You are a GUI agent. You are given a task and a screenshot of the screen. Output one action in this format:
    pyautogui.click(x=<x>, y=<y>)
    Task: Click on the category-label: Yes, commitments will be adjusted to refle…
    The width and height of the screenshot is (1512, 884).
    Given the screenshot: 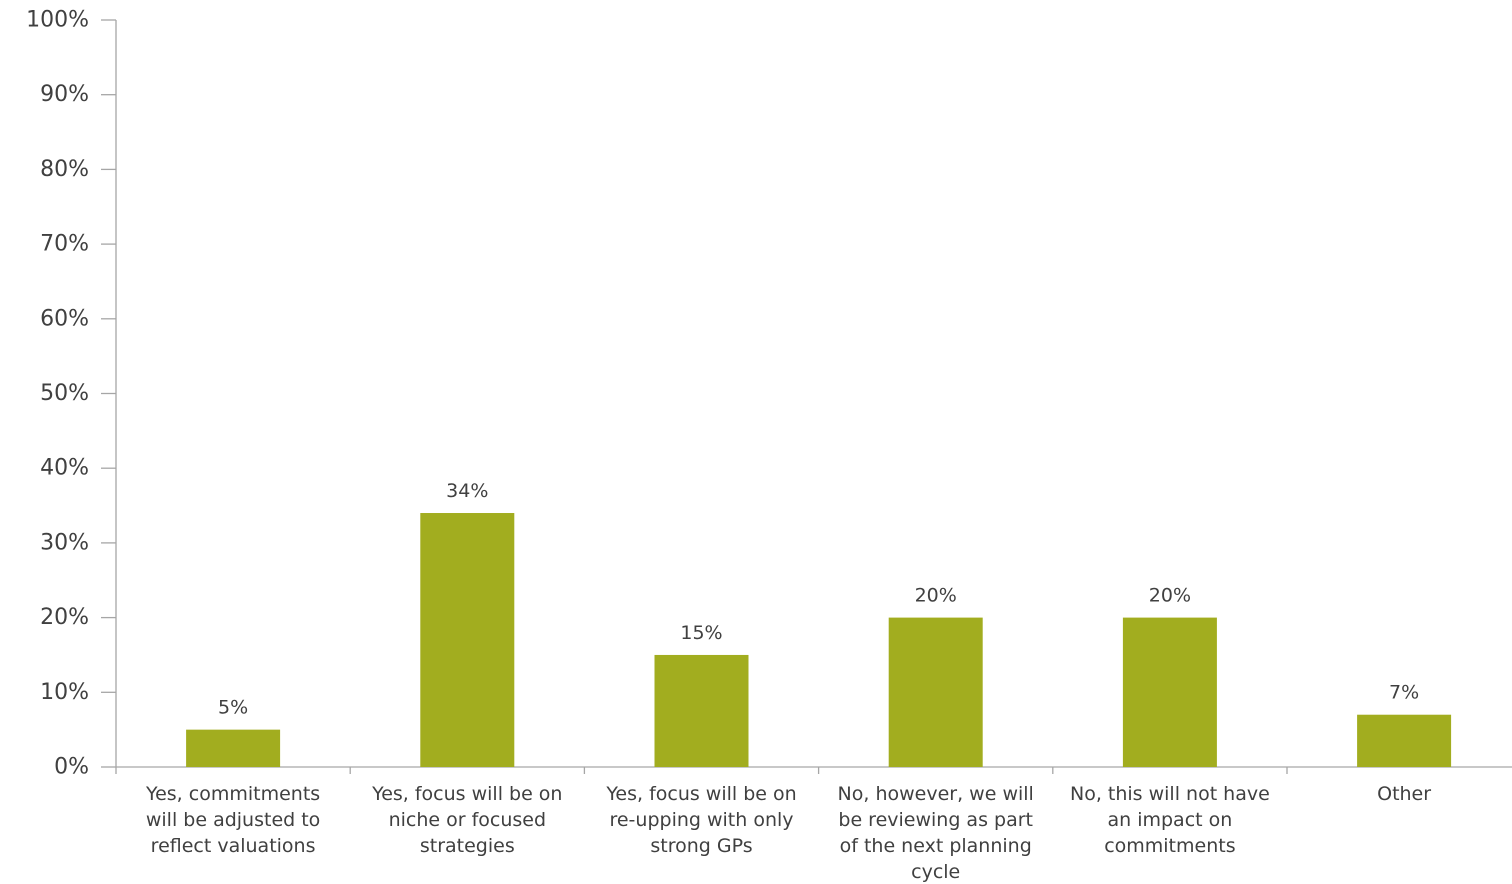 What is the action you would take?
    pyautogui.click(x=232, y=820)
    